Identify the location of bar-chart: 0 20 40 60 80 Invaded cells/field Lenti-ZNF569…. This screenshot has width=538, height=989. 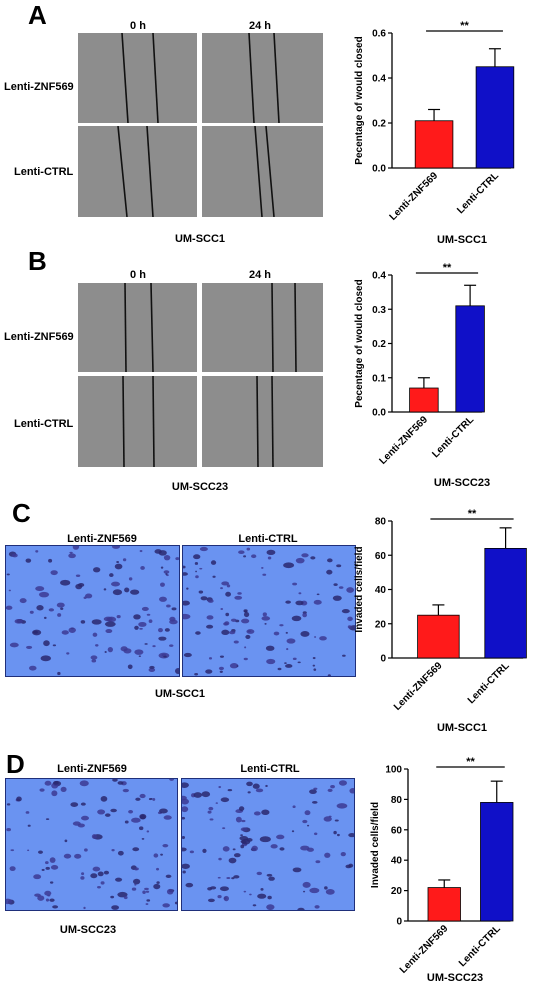
(440, 610).